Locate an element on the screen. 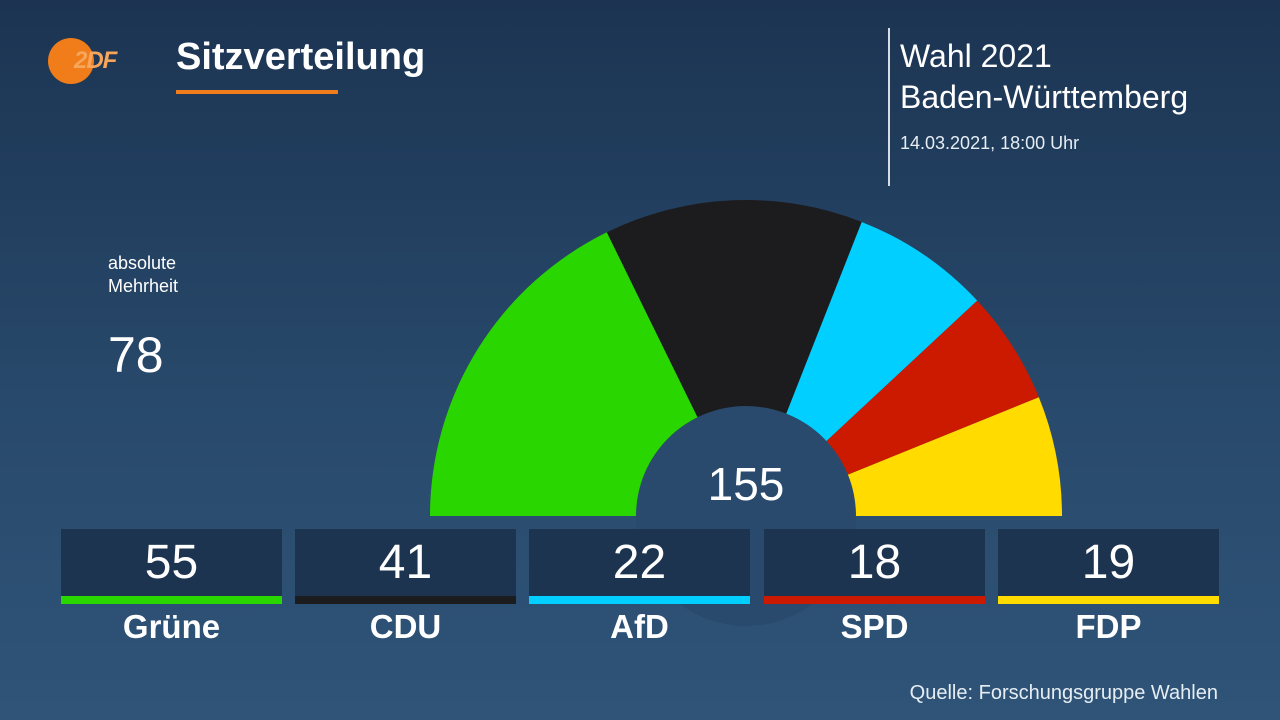  seat-count-spd: 18 is located at coordinates (874, 562).